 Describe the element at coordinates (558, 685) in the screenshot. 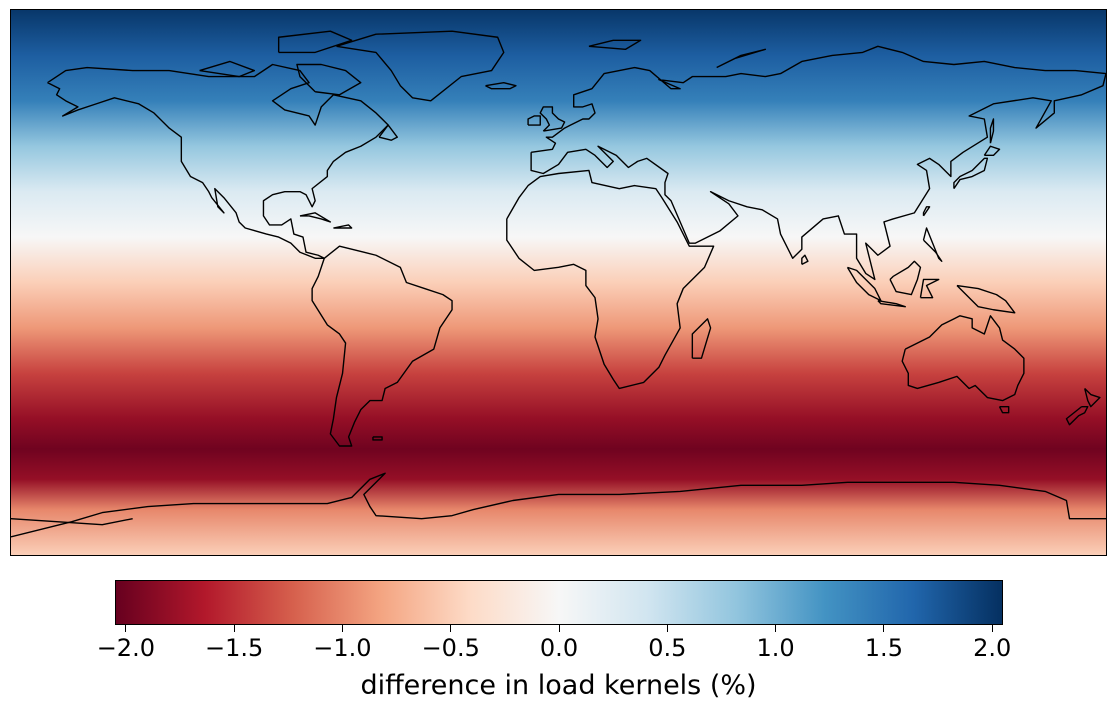

I see `colorbar-label: difference in load kernels (%)` at that location.